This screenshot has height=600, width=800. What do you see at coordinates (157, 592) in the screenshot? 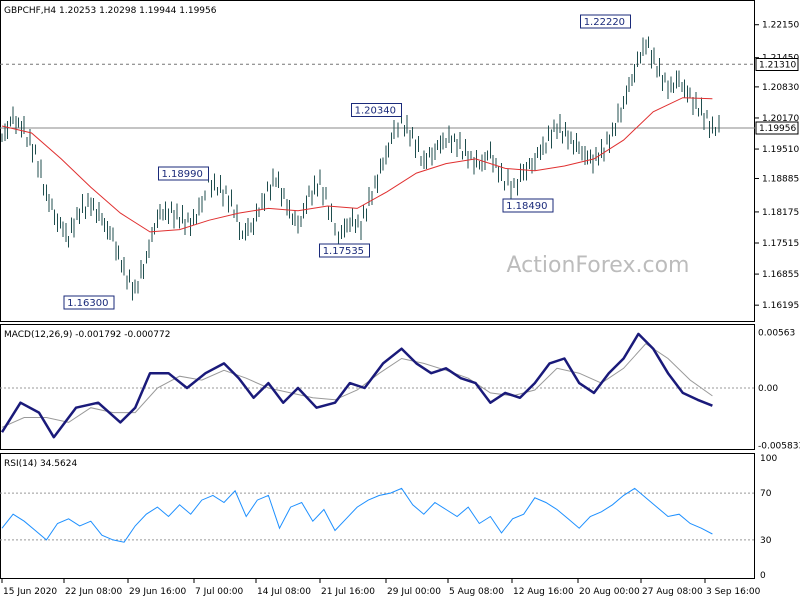
I see `x-tick-label: 29 Jun 16:00` at bounding box center [157, 592].